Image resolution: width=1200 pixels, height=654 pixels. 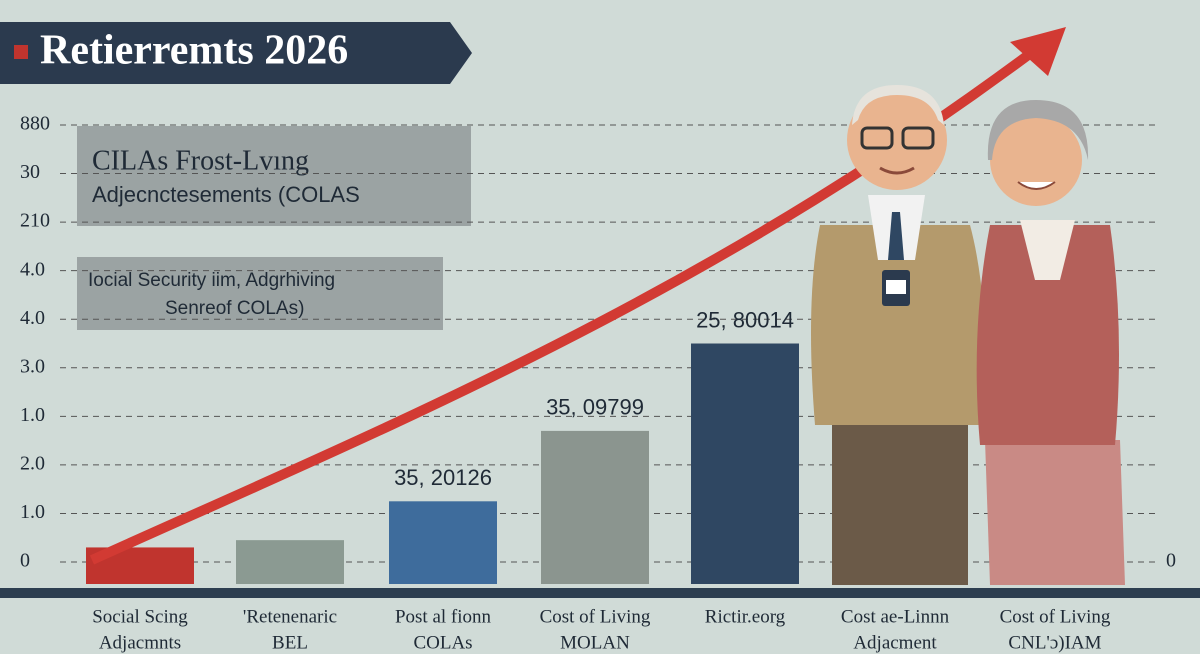 What do you see at coordinates (600, 593) in the screenshot?
I see `baseline-band` at bounding box center [600, 593].